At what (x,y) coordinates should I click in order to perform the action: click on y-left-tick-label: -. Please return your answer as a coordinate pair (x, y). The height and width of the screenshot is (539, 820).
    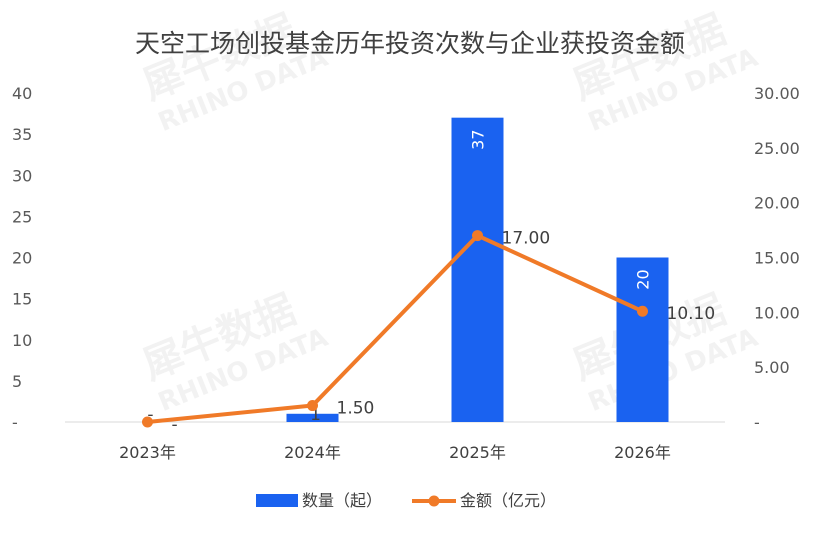
    Looking at the image, I should click on (15, 422).